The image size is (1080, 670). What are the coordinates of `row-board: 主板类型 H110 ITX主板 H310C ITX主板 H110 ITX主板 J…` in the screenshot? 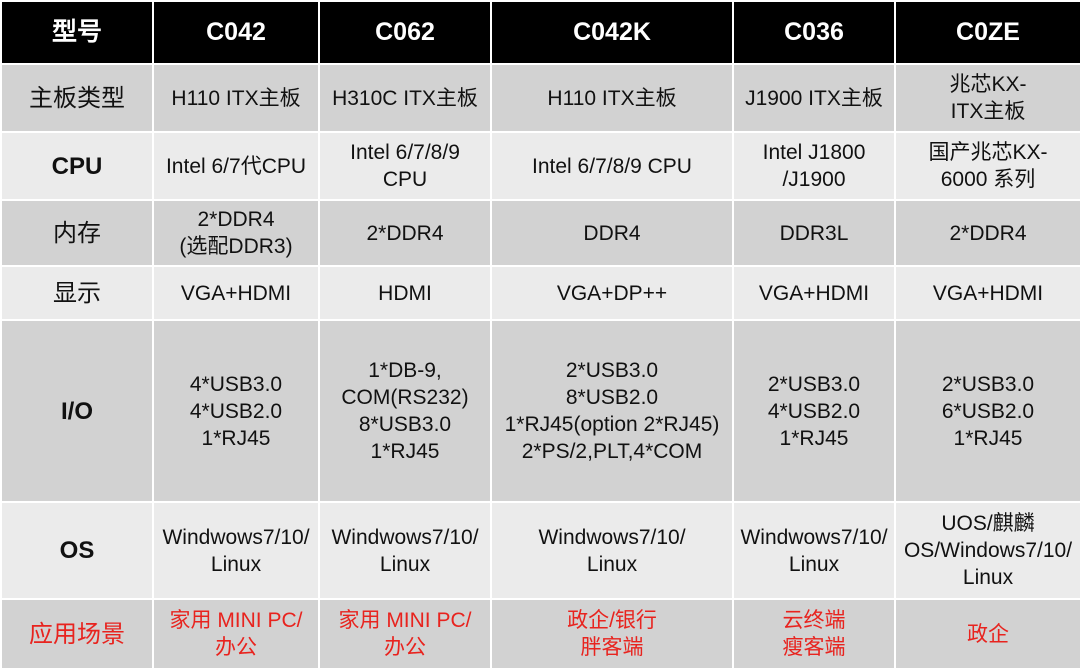 It's located at (540, 98).